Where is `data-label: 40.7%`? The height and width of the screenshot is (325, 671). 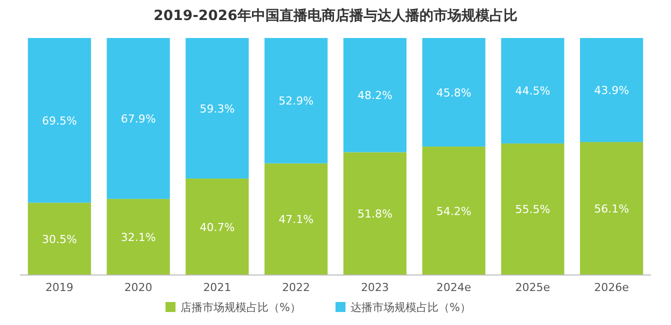
data-label: 40.7% is located at coordinates (217, 227).